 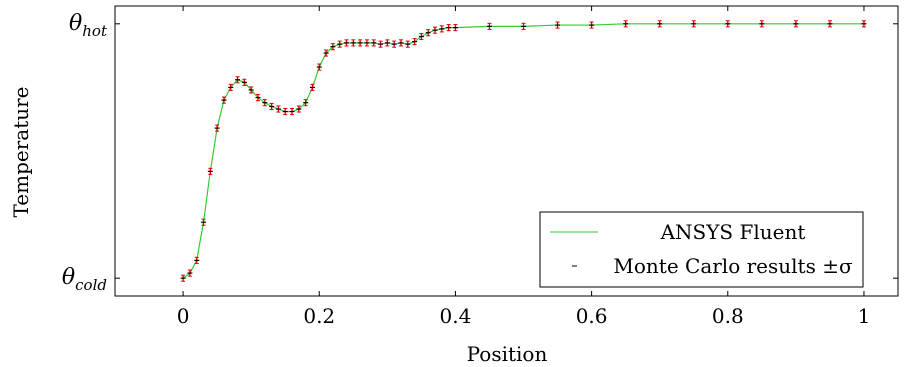 What do you see at coordinates (733, 266) in the screenshot?
I see `legend-mc-label: Monte Carlo results ±σ` at bounding box center [733, 266].